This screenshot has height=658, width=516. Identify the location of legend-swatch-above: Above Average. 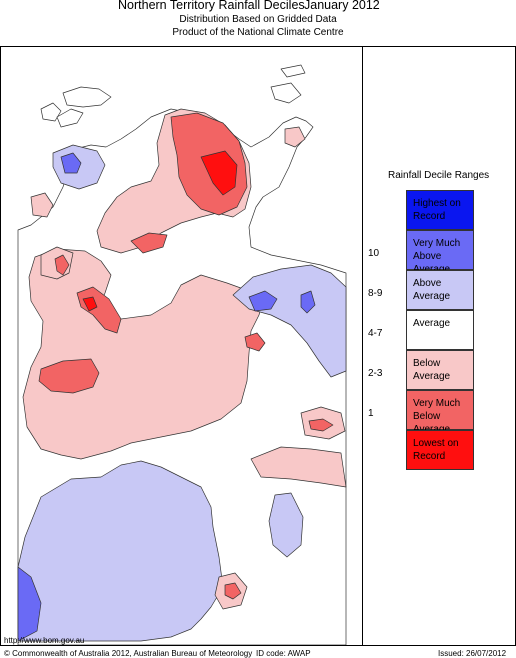
(440, 290).